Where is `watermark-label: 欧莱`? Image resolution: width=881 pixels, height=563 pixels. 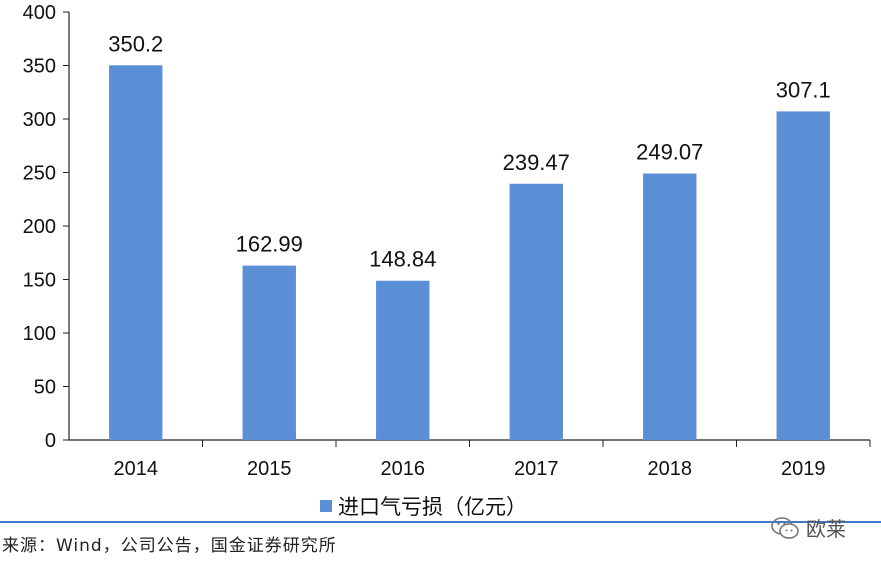
watermark-label: 欧莱 is located at coordinates (826, 529).